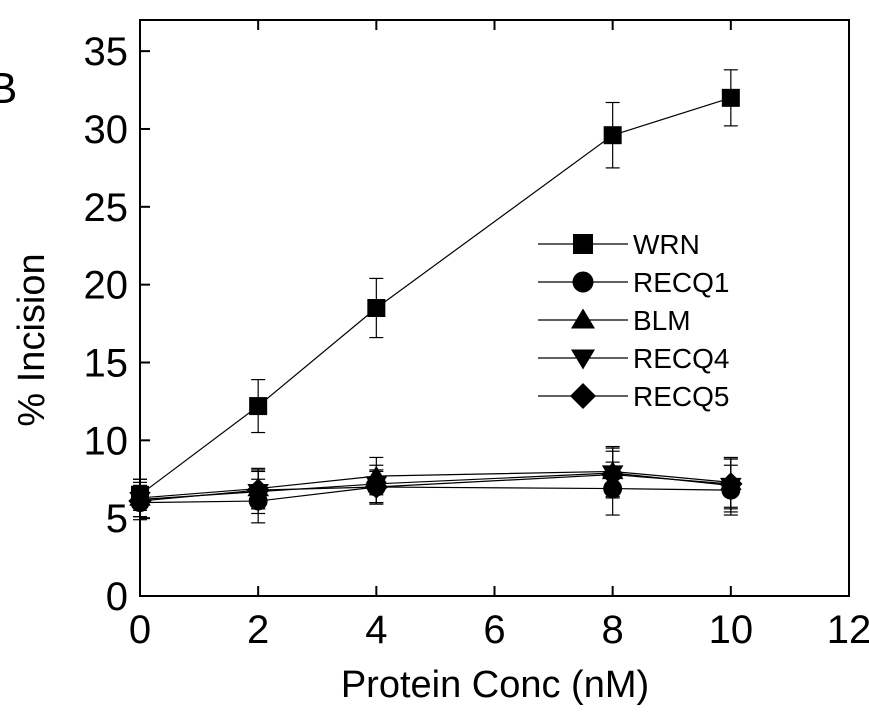  Describe the element at coordinates (106, 363) in the screenshot. I see `y-tick-label: 15` at that location.